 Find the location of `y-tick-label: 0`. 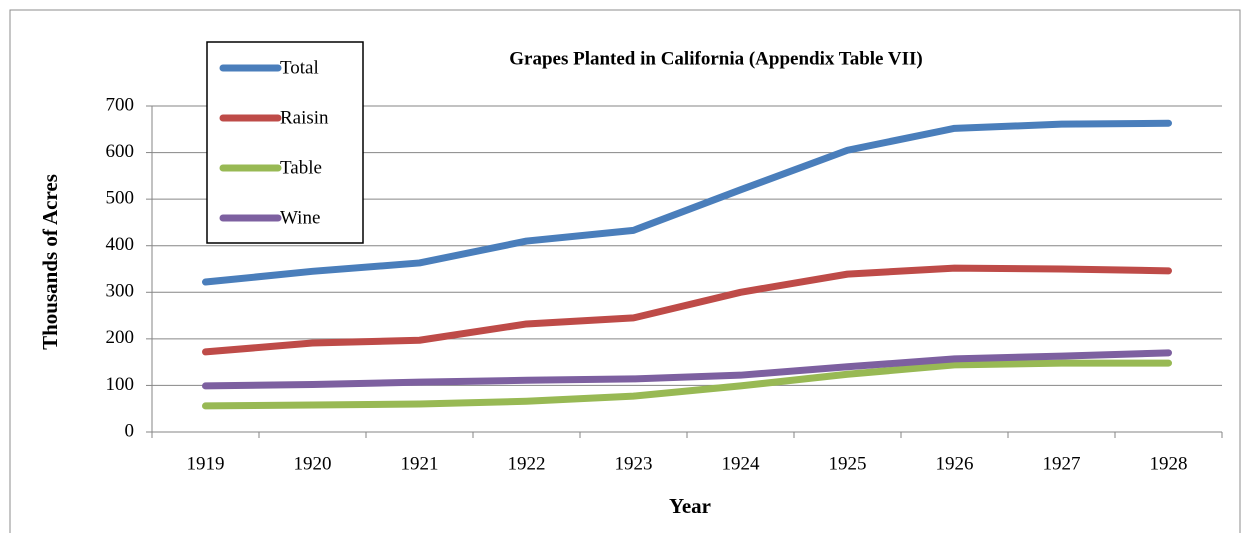

y-tick-label: 0 is located at coordinates (130, 430).